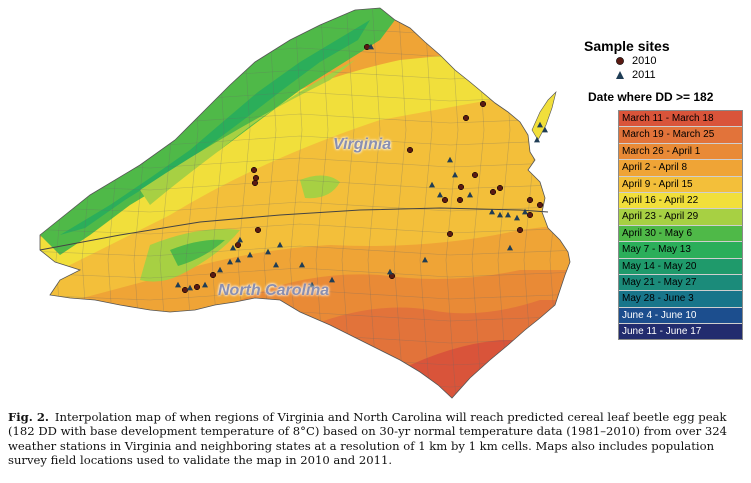 The image size is (751, 483). What do you see at coordinates (644, 61) in the screenshot?
I see `legend-site-label: 2010` at bounding box center [644, 61].